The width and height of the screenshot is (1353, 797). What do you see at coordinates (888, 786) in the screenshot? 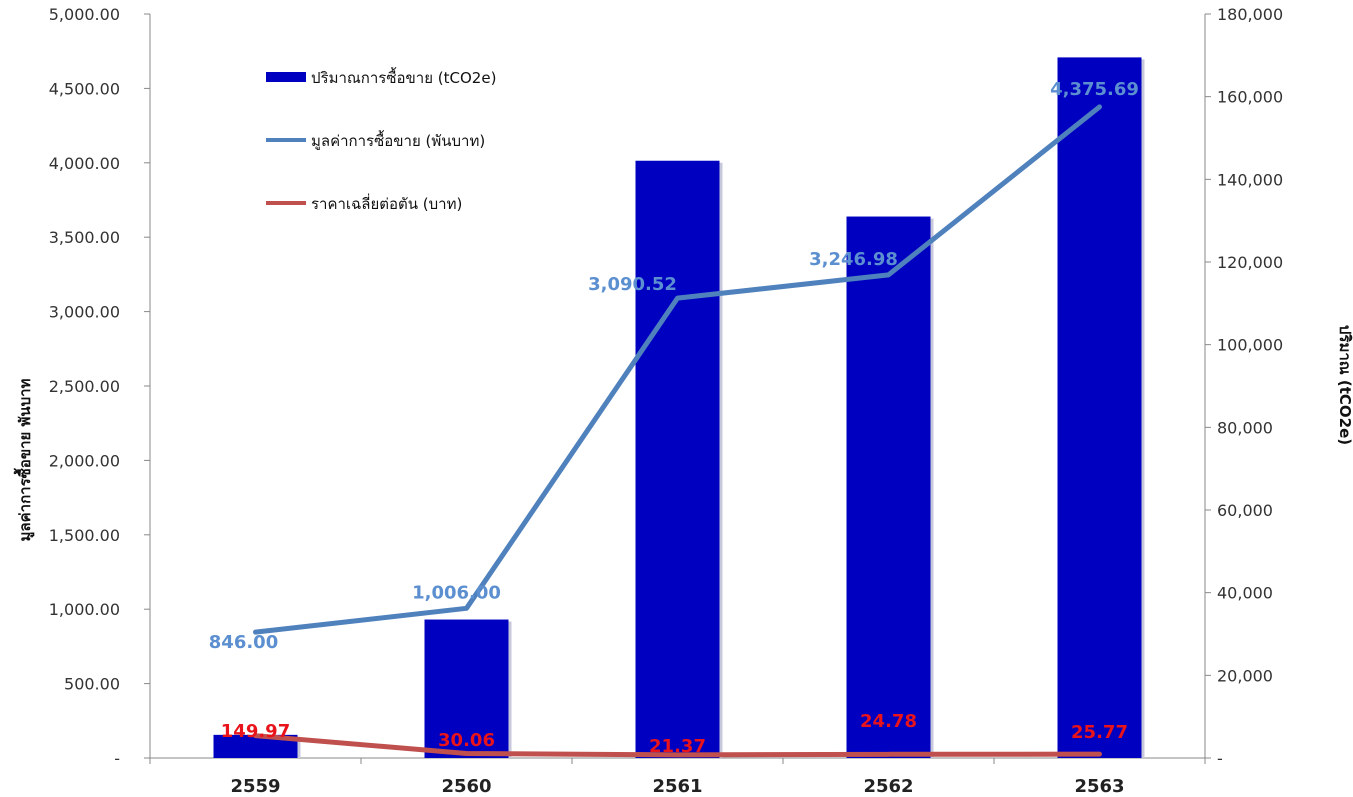
I see `x-tick-label: 2562` at bounding box center [888, 786].